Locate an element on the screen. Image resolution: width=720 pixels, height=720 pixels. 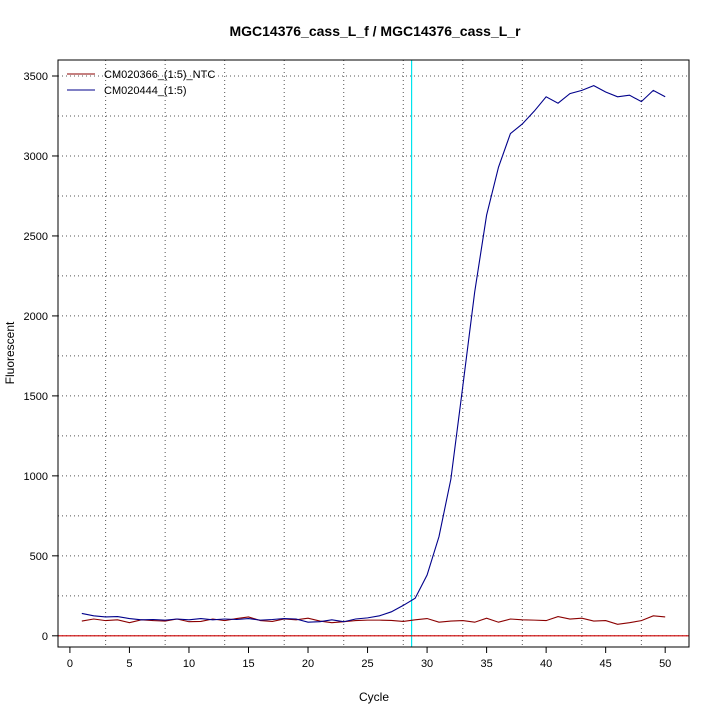
y-tick-label: 3500 is located at coordinates (36, 77).